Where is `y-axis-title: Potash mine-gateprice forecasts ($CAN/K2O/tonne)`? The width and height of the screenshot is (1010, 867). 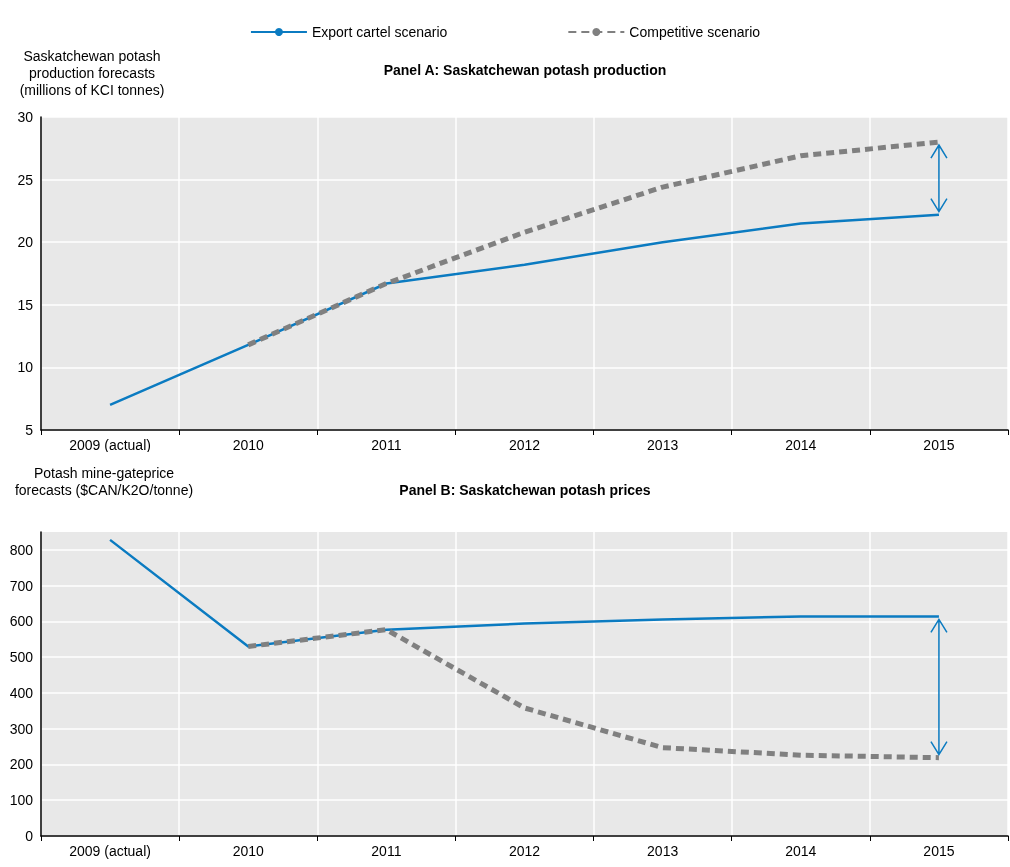
y-axis-title: Potash mine-gateprice forecasts ($CAN/K2O/tonne) is located at coordinates (104, 482).